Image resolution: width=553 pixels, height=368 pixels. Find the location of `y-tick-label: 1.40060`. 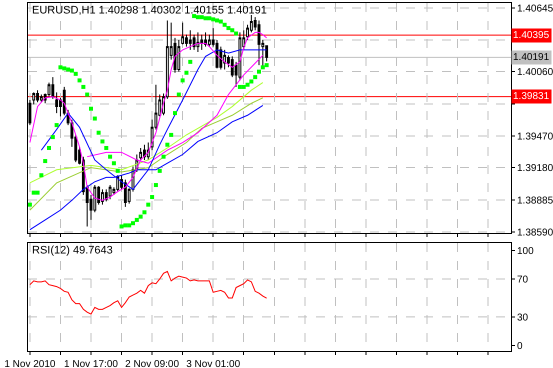

y-tick-label: 1.40060 is located at coordinates (535, 72).